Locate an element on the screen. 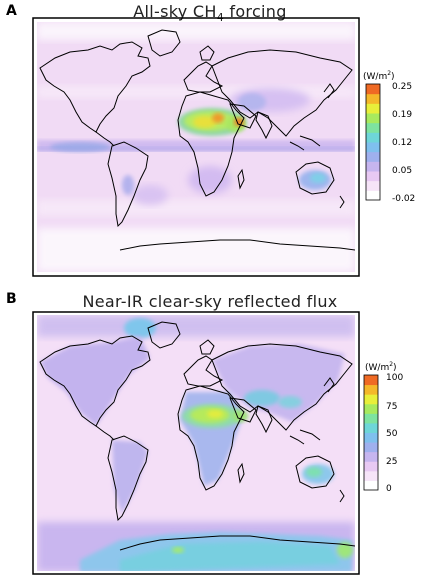 Image resolution: width=425 pixels, height=575 pixels. colorbar-tick: 0.05 is located at coordinates (402, 171).